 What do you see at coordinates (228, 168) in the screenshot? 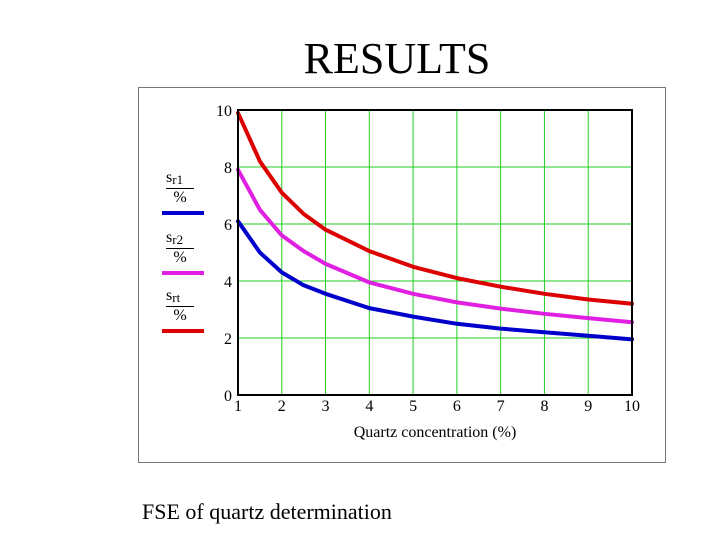
I see `y-tick-label: 8` at bounding box center [228, 168].